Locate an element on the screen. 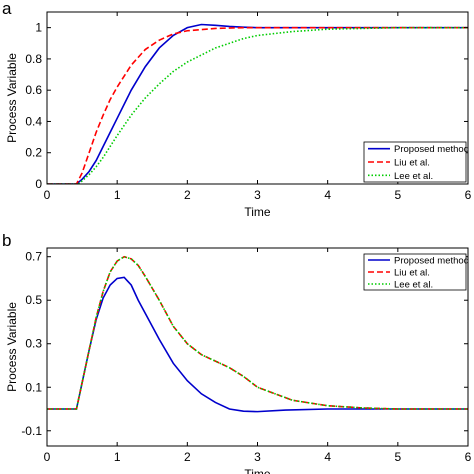 This screenshot has height=474, width=474. y-tick-label: 0.4 is located at coordinates (33, 121).